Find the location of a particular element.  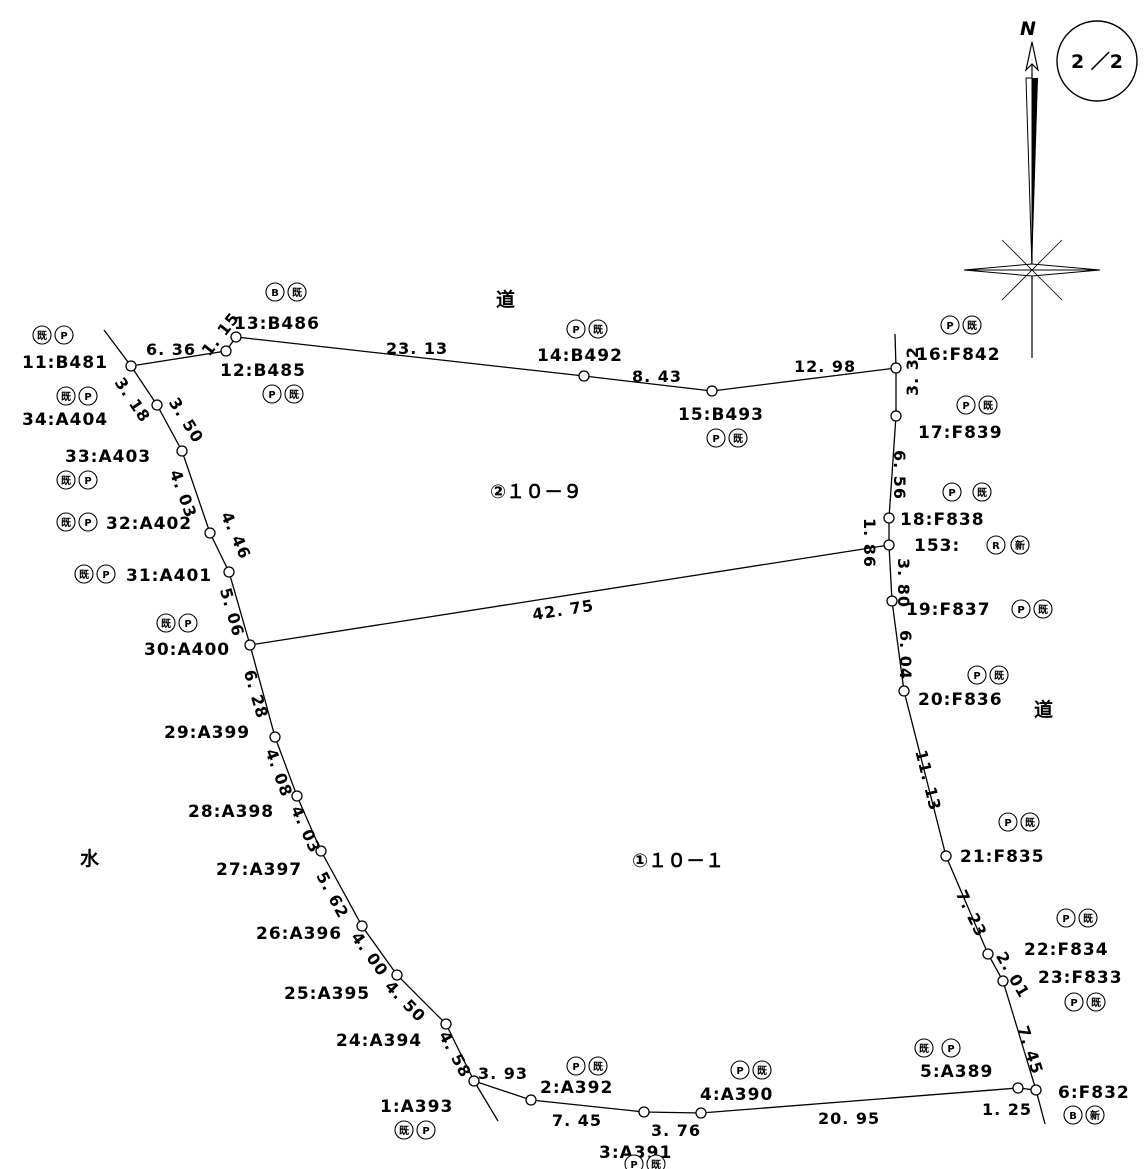

distance-6-5: 1. 25 is located at coordinates (1007, 1109).